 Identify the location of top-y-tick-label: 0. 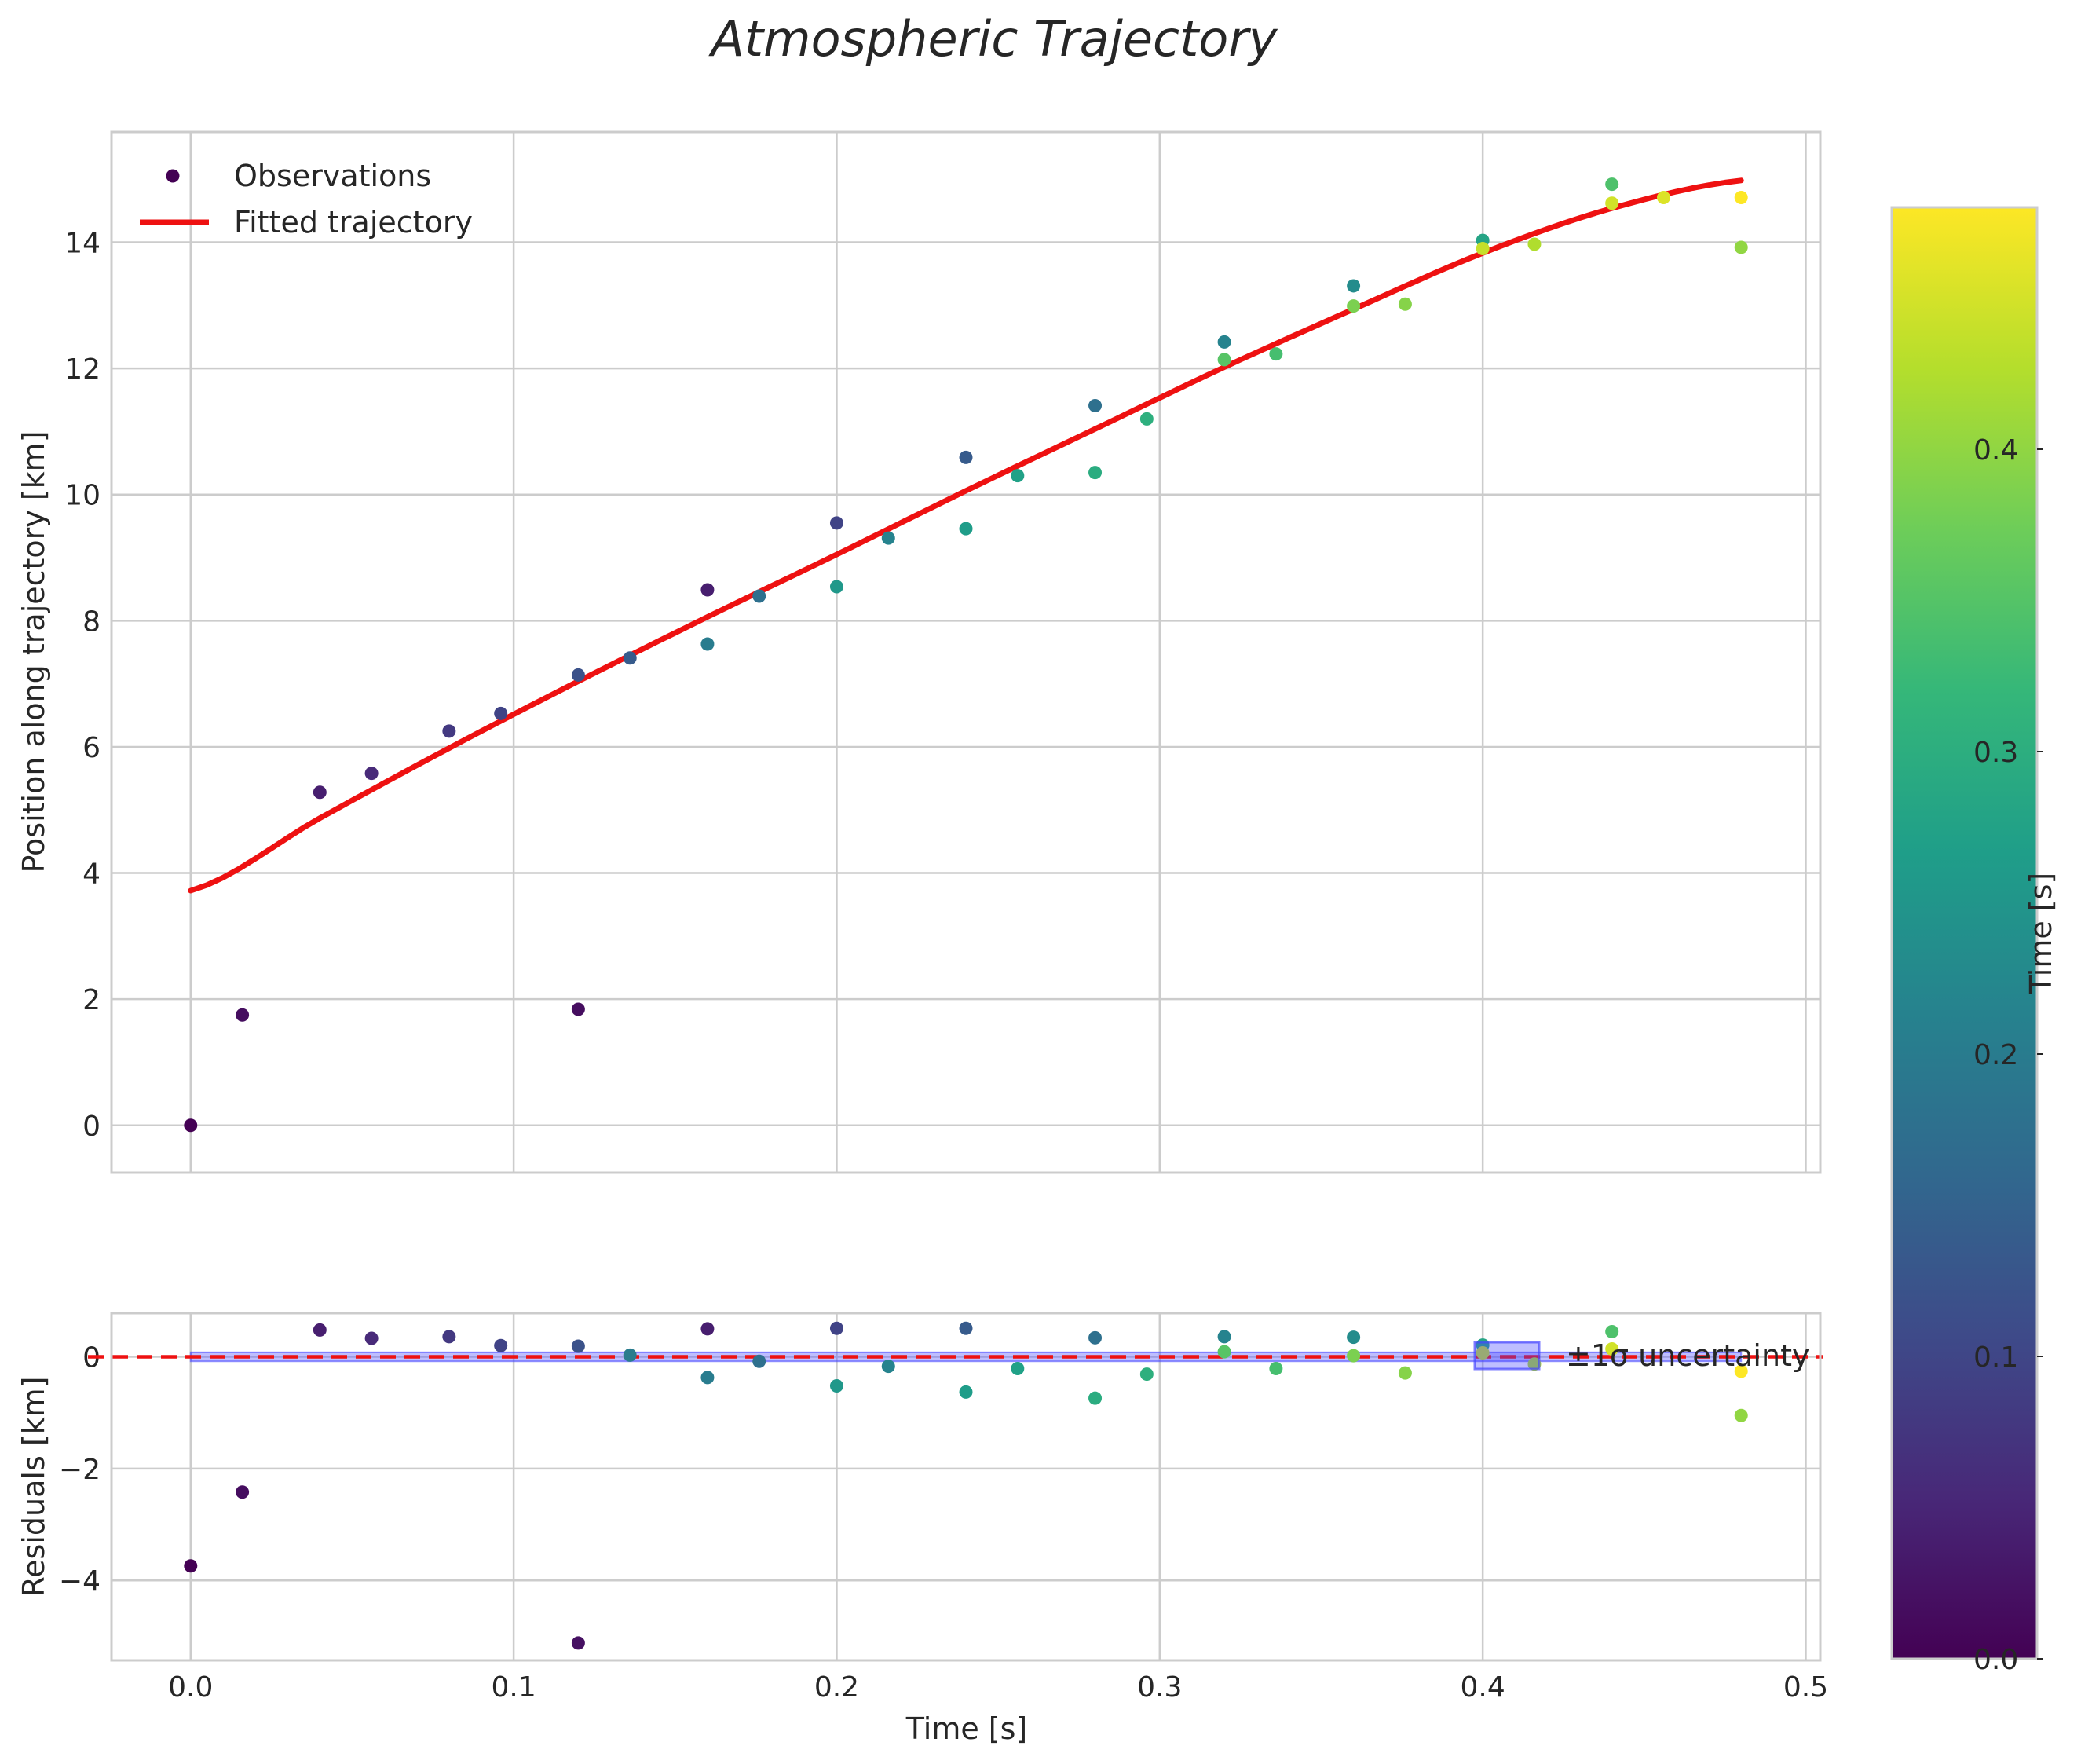
(91, 1127).